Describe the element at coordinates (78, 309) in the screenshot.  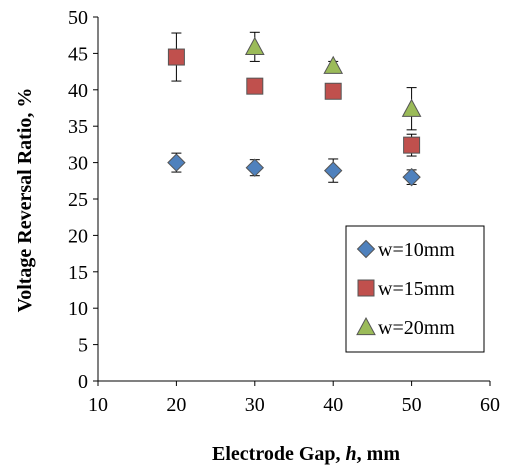
I see `y-tick-label: 10` at that location.